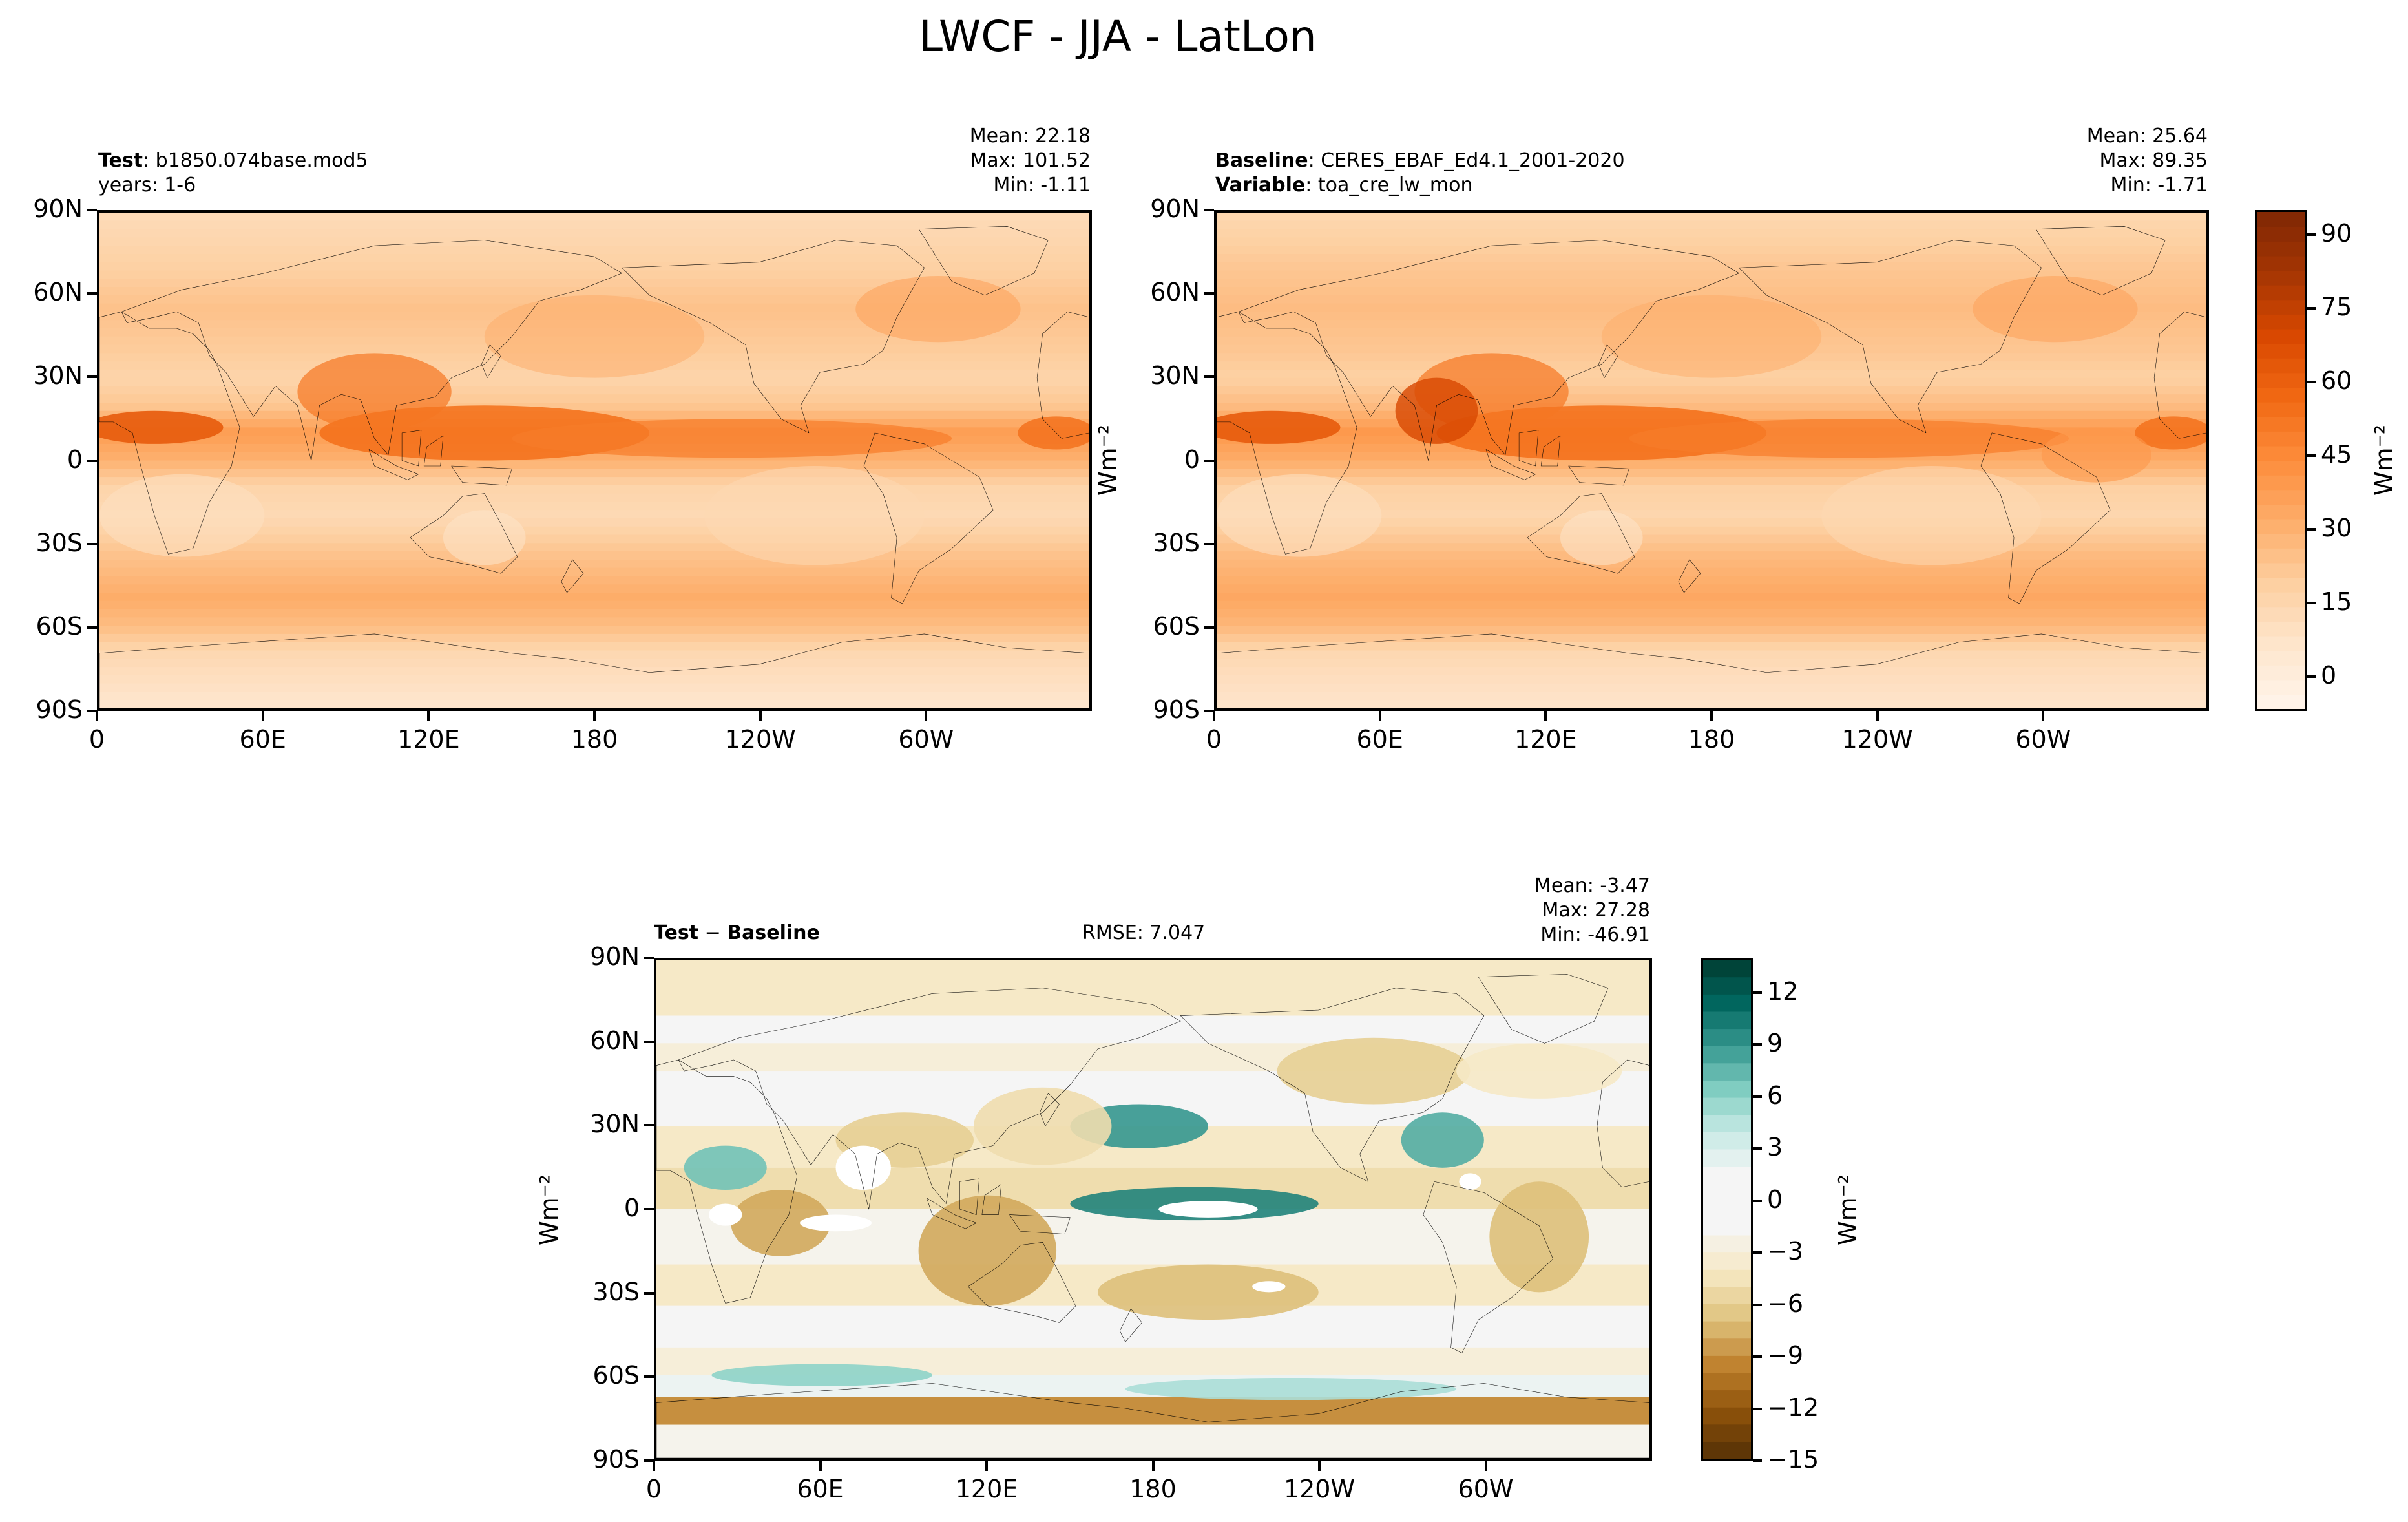  I want to click on test-ytick-label: 90N, so click(58, 209).